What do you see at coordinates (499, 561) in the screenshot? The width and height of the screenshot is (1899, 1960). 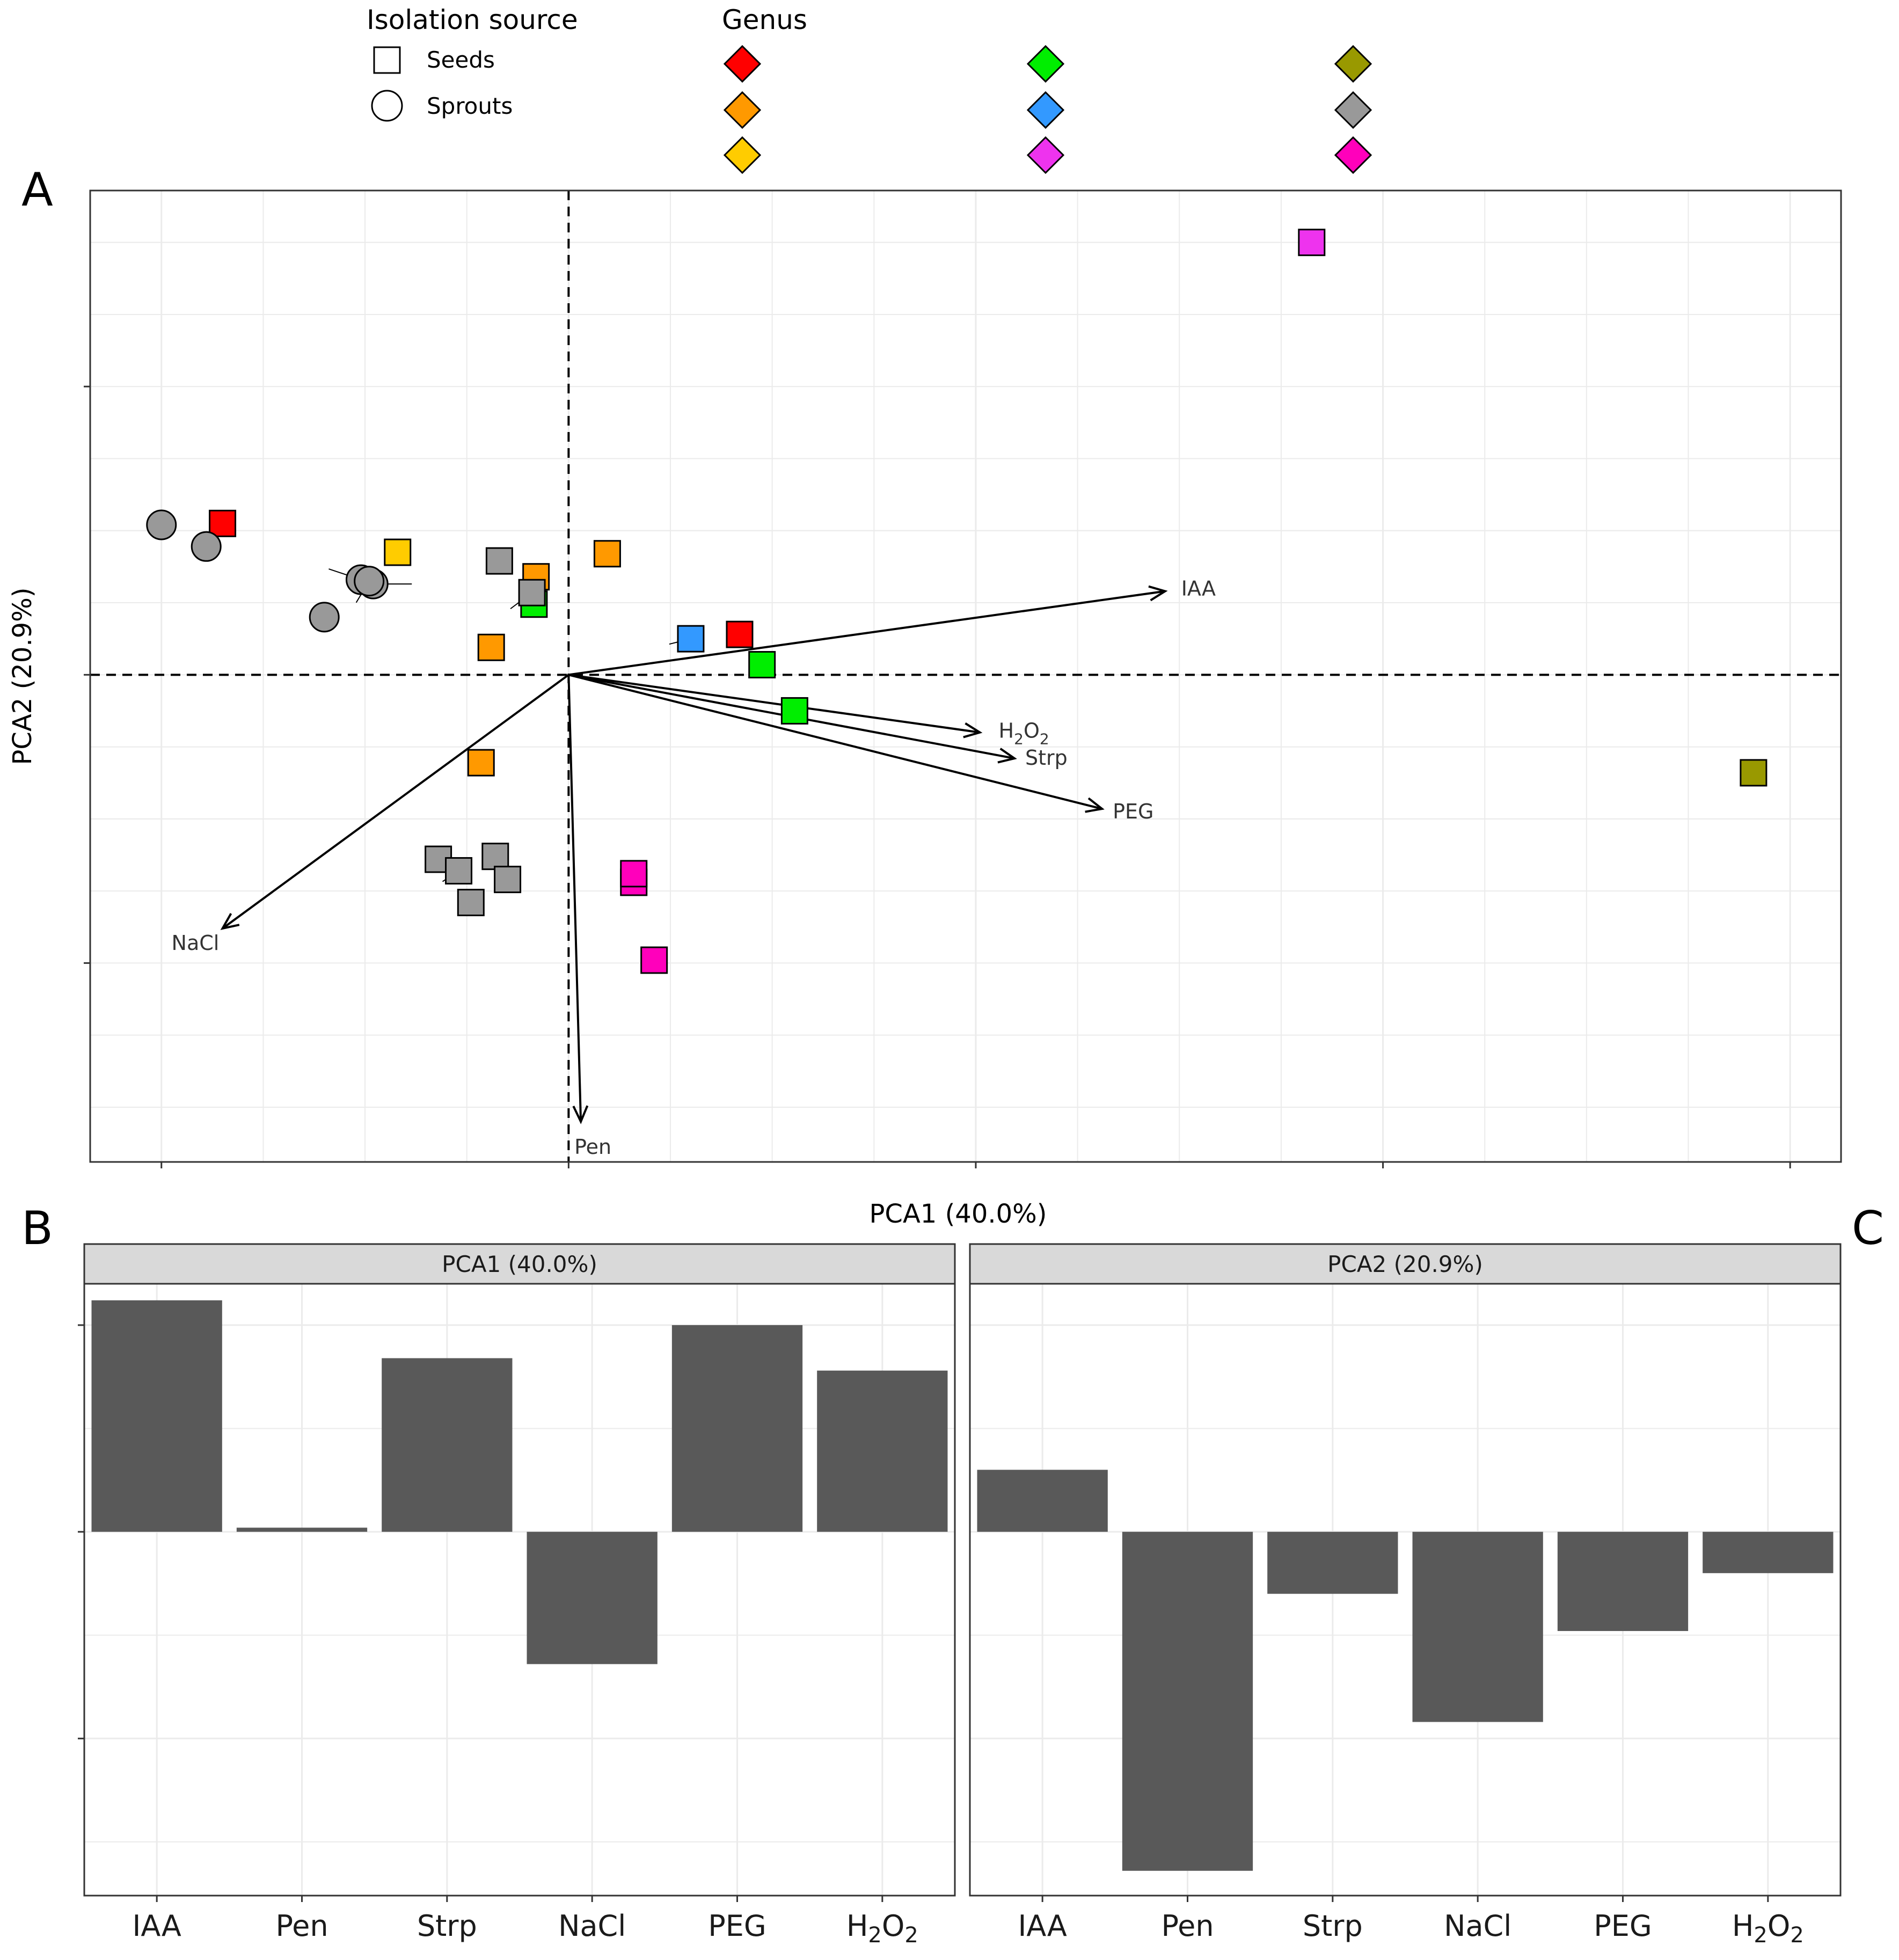 I see `point-can-s7` at bounding box center [499, 561].